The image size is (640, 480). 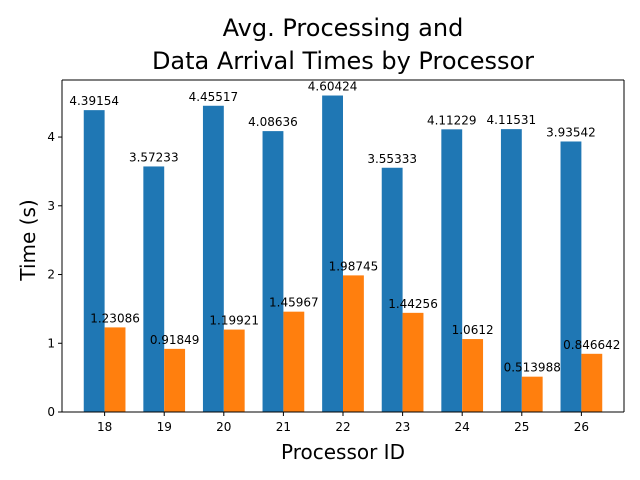 What do you see at coordinates (333, 87) in the screenshot?
I see `data-label-series-1-22: 4.60424` at bounding box center [333, 87].